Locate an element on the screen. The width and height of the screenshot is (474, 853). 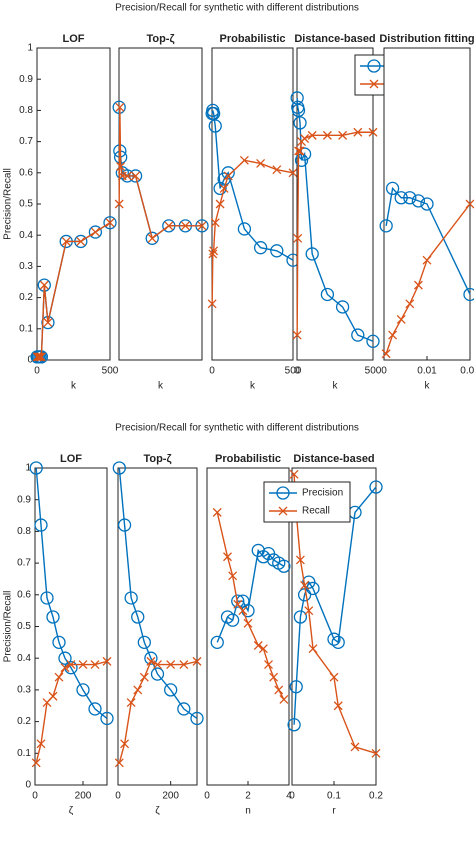
axes-box is located at coordinates (252, 204).